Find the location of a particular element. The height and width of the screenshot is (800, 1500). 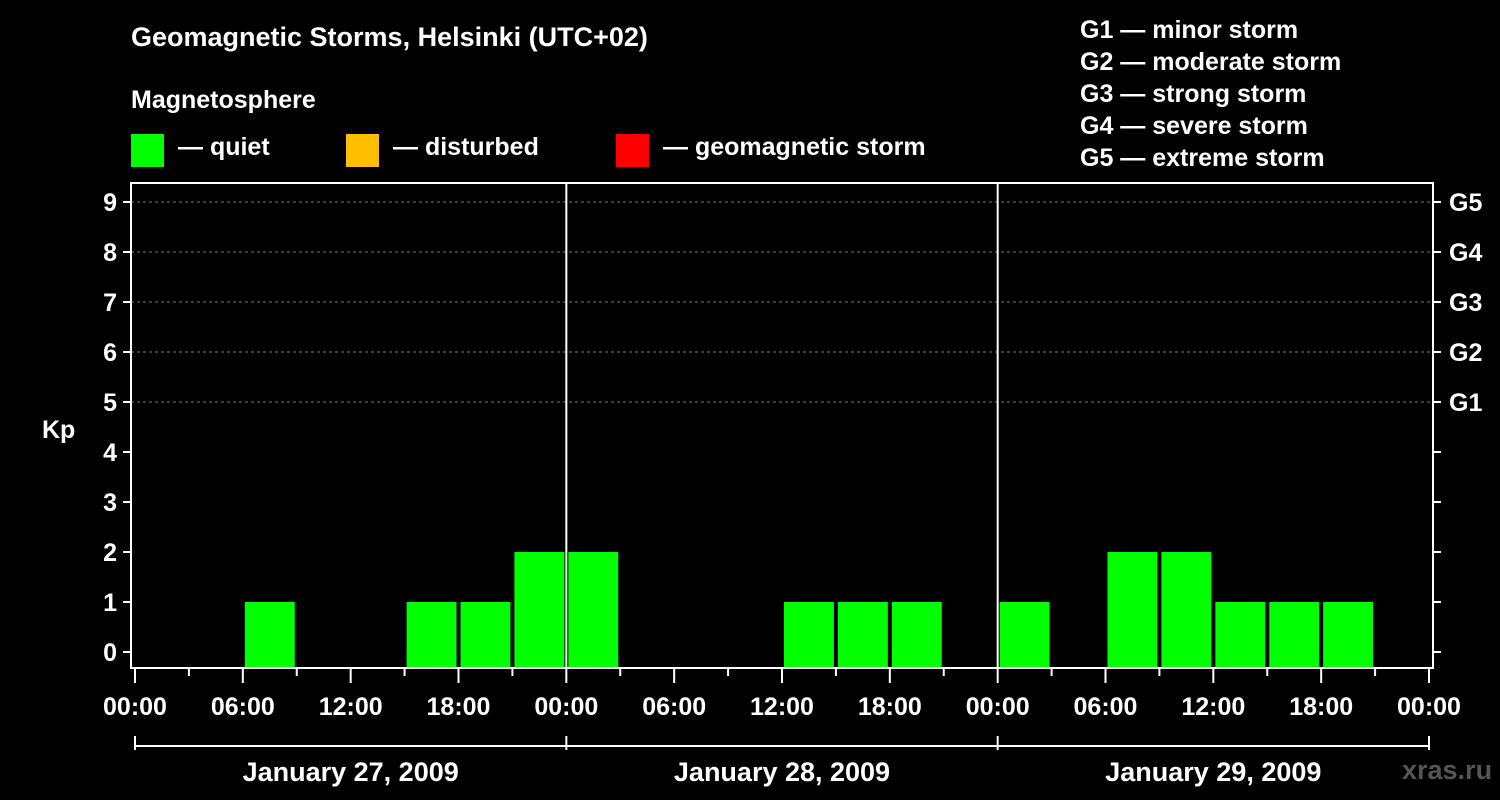

g-level-label: G3 is located at coordinates (1465, 303).